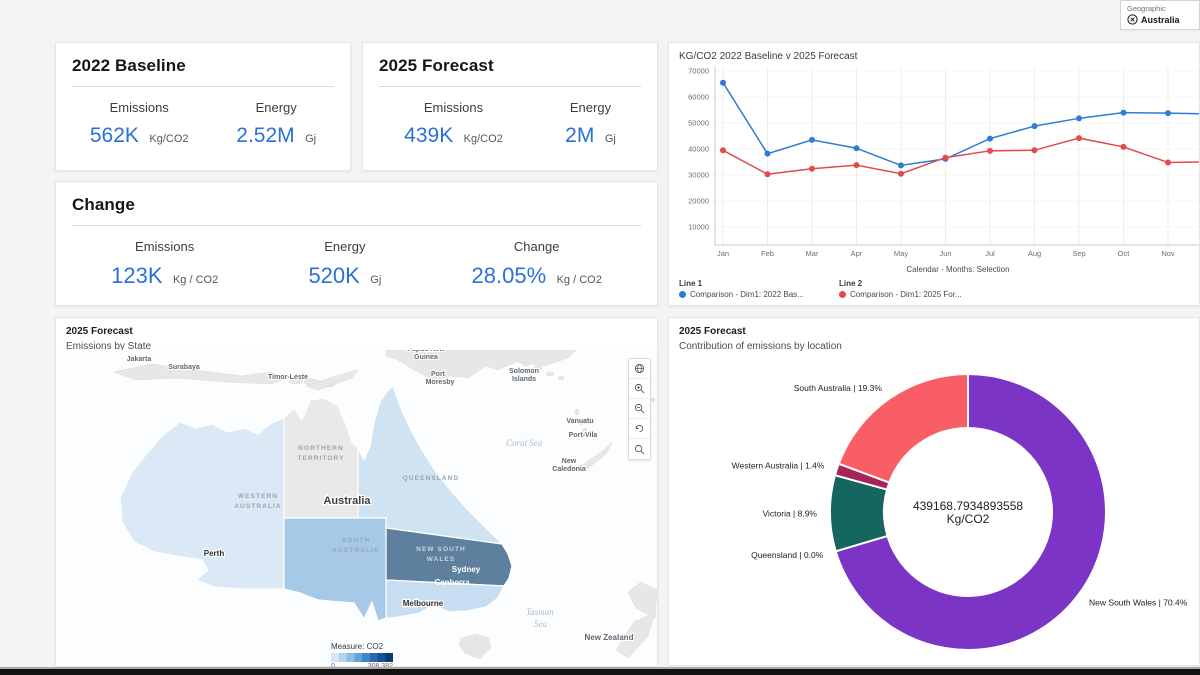  Describe the element at coordinates (990, 253) in the screenshot. I see `svg-text: Jul` at that location.